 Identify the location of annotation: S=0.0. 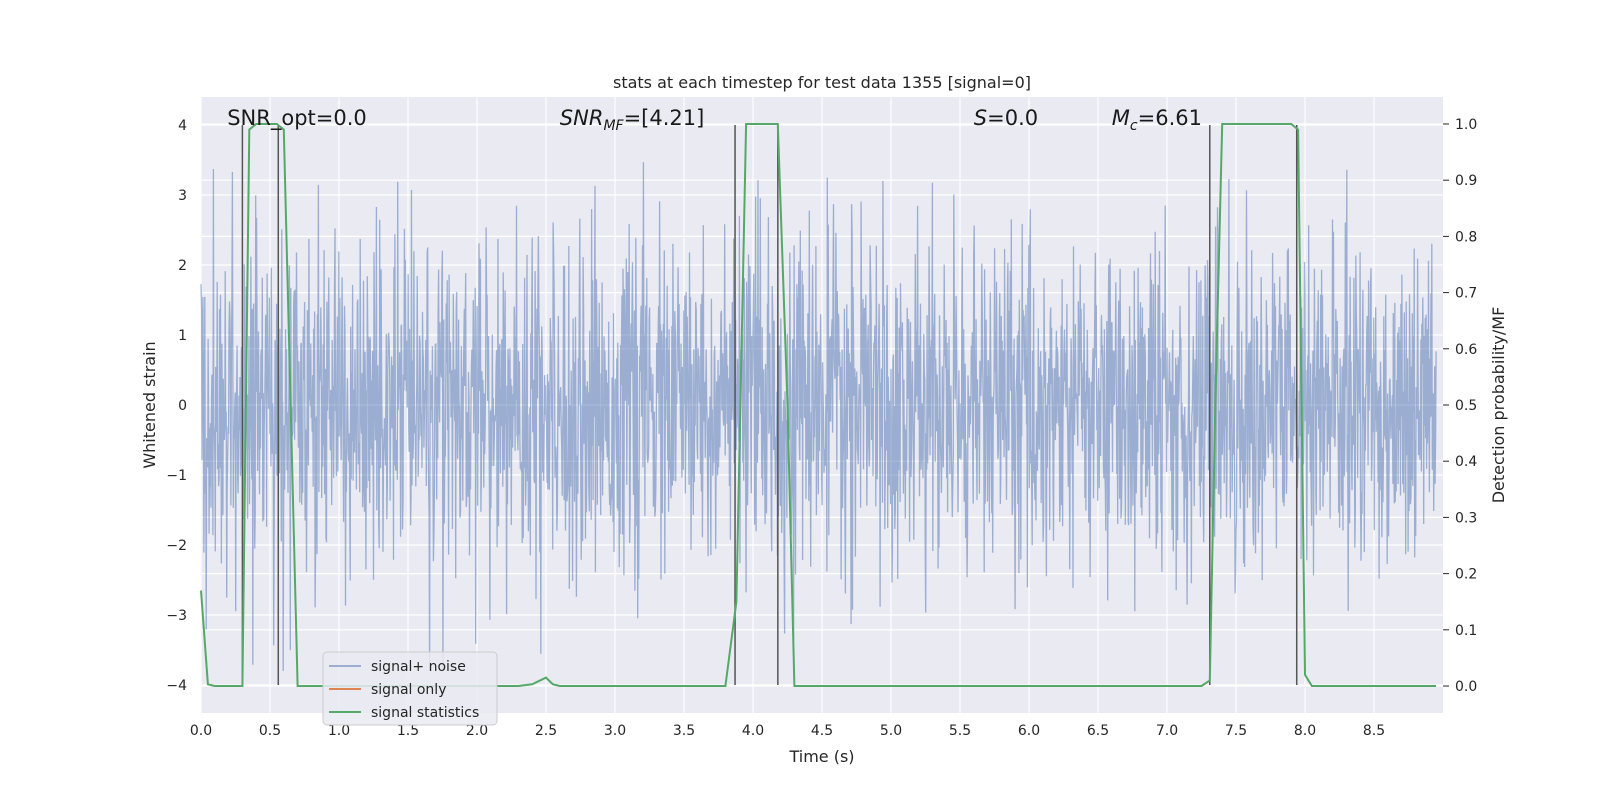
(1006, 118).